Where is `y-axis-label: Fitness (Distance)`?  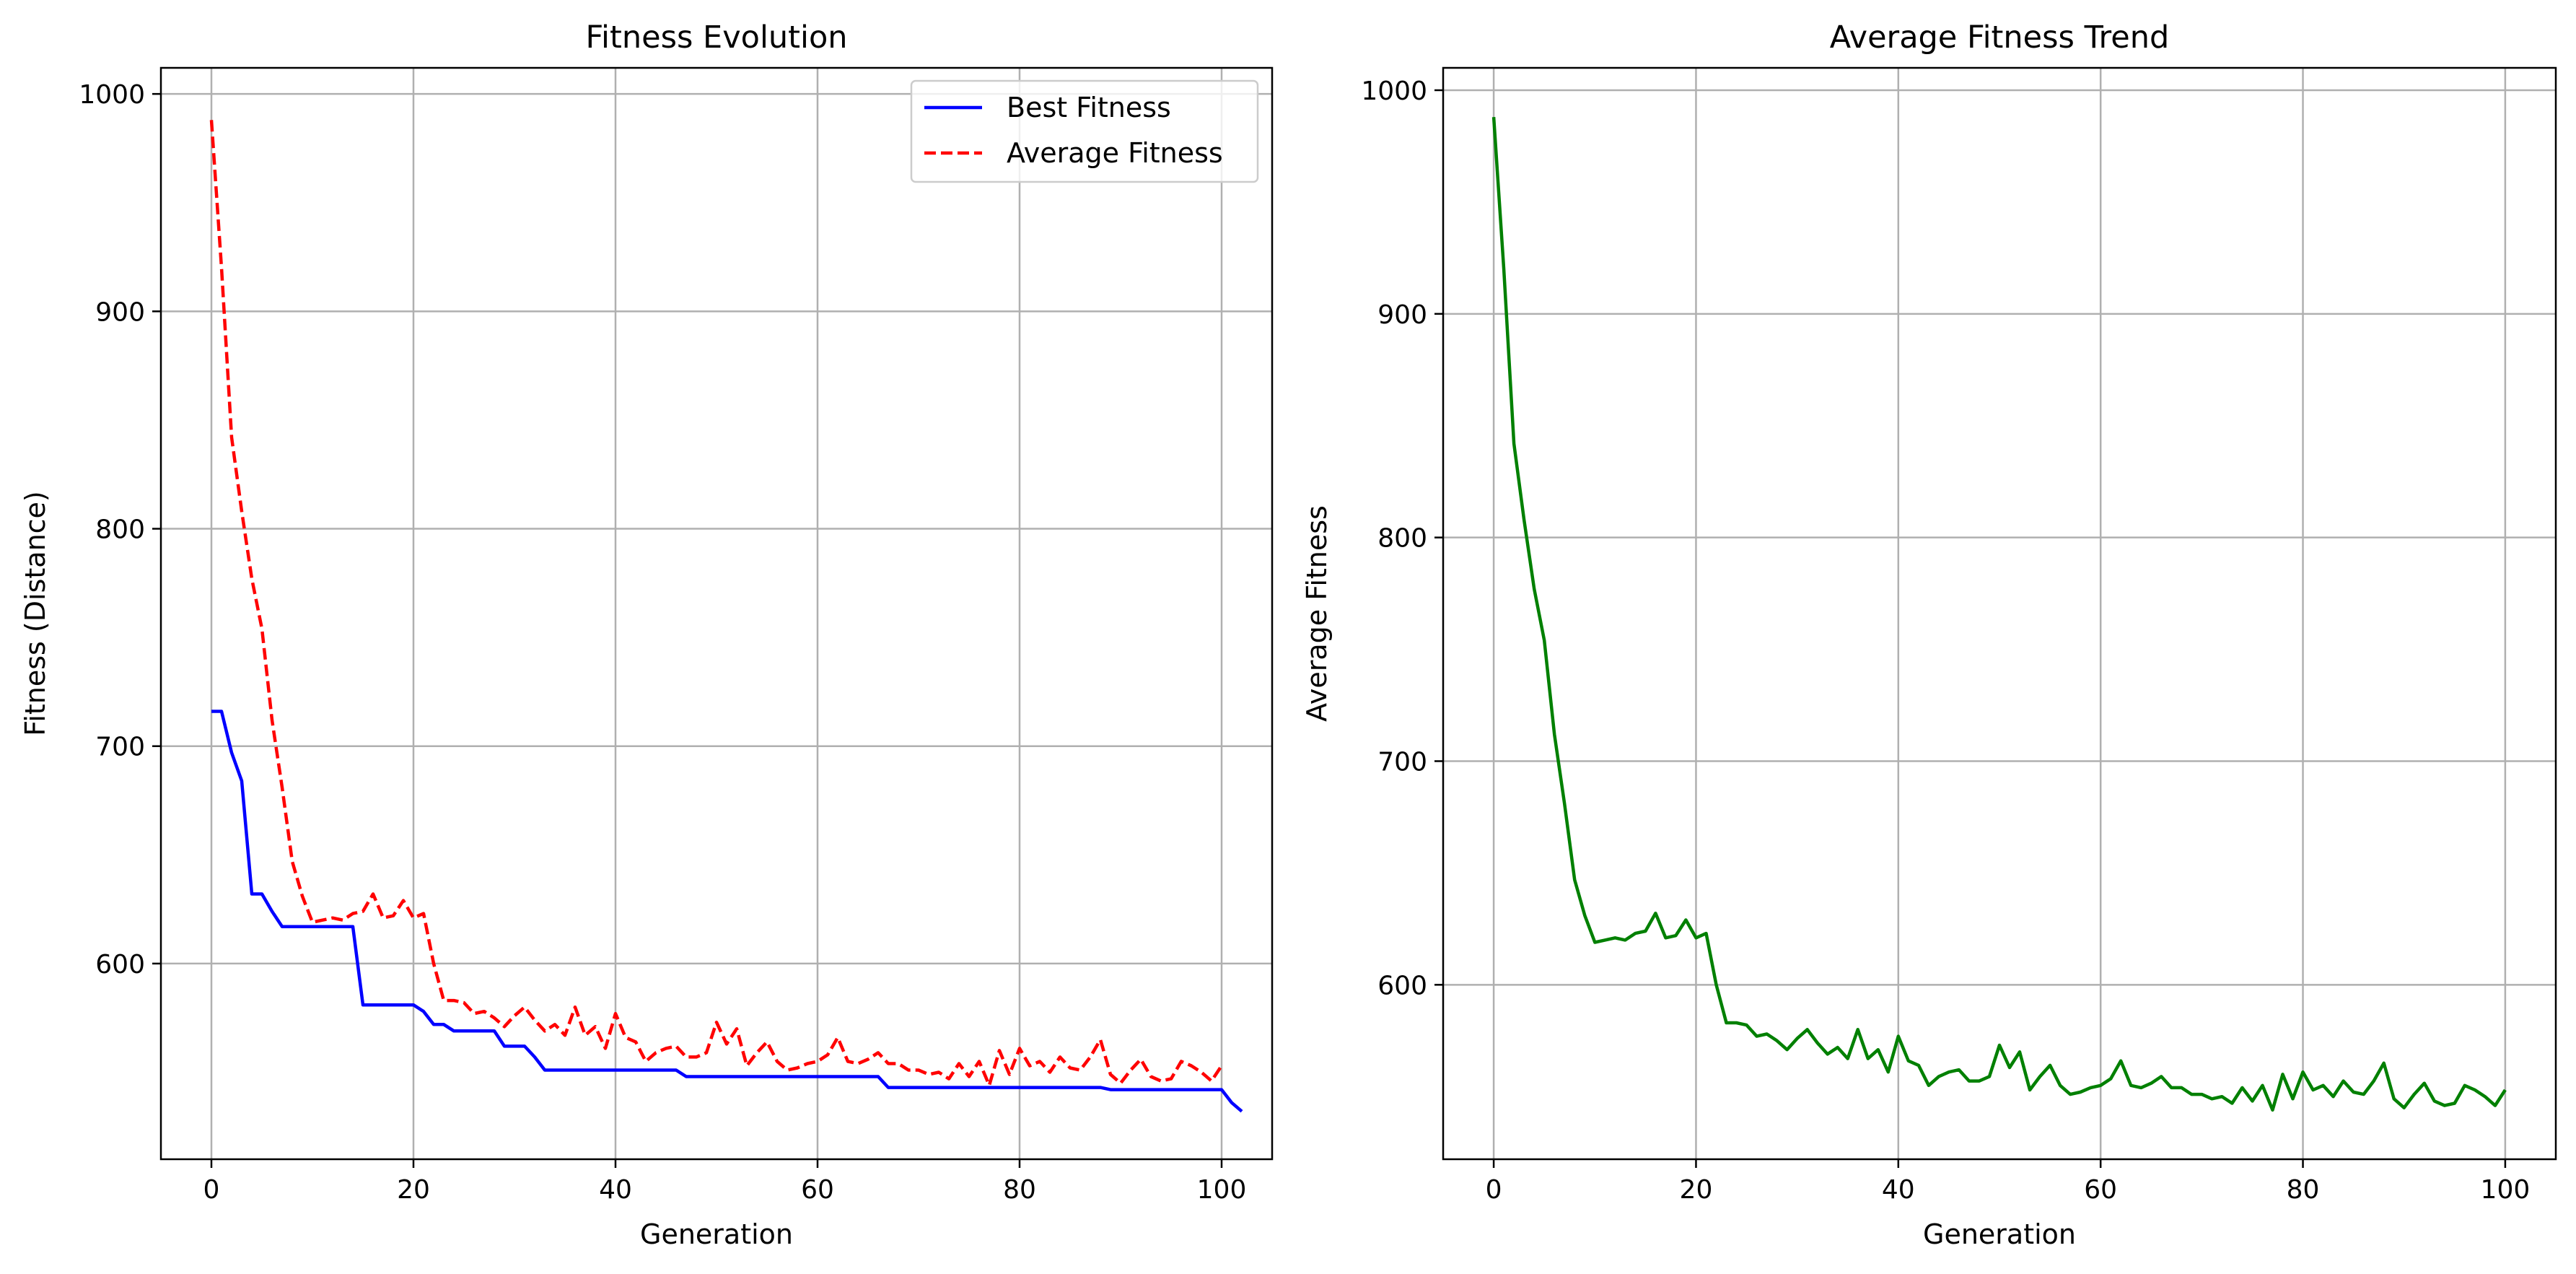 y-axis-label: Fitness (Distance) is located at coordinates (35, 613).